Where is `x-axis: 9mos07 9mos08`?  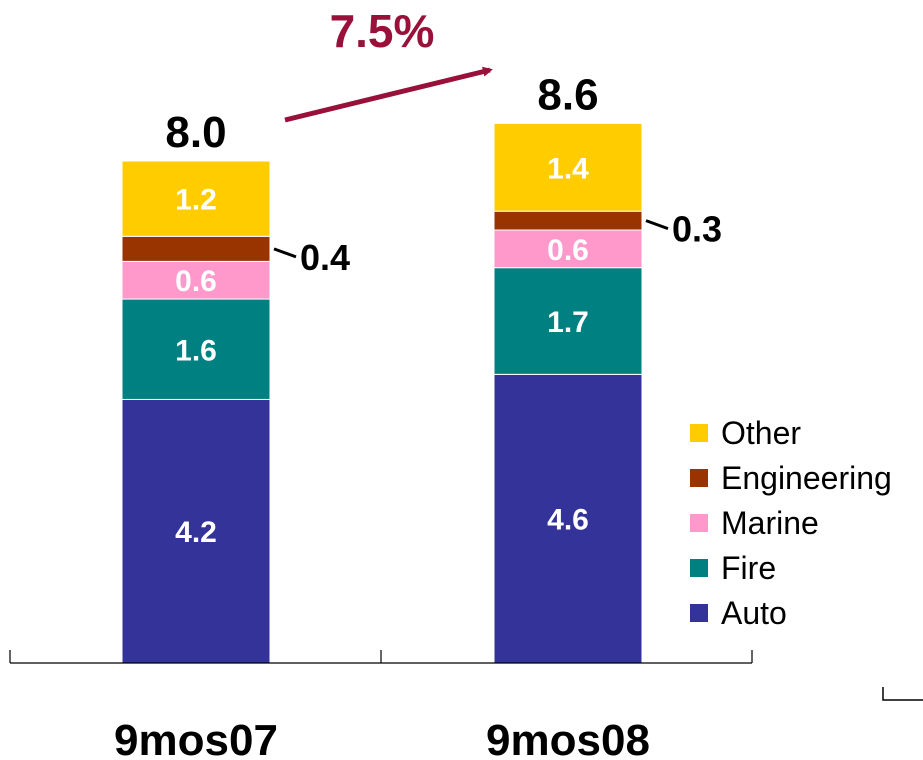
x-axis: 9mos07 9mos08 is located at coordinates (381, 705).